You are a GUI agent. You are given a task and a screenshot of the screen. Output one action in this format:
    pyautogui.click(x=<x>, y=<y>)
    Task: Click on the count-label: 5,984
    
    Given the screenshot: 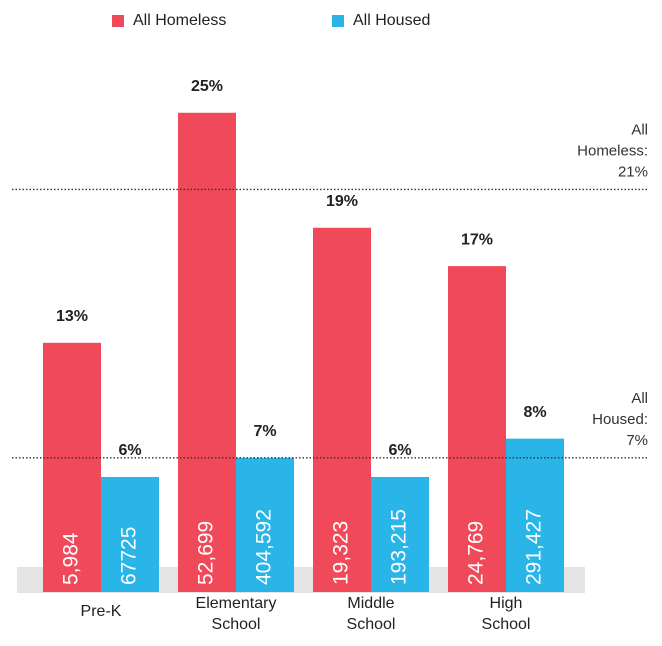 What is the action you would take?
    pyautogui.click(x=71, y=558)
    